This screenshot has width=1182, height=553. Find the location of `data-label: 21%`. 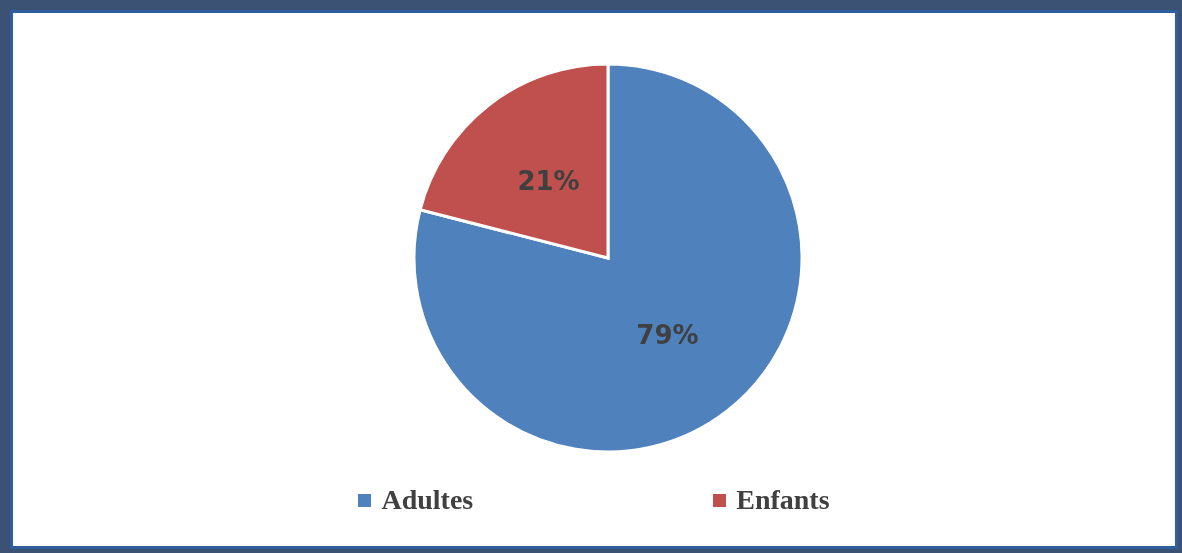

data-label: 21% is located at coordinates (548, 181).